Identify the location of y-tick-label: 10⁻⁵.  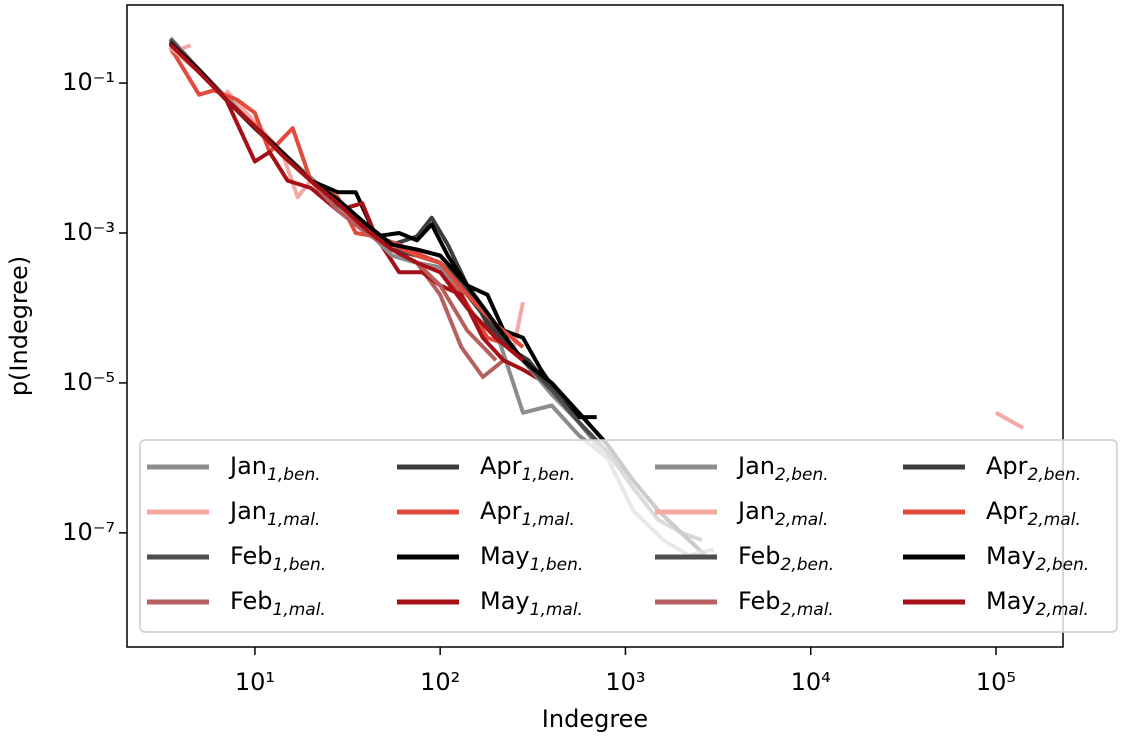
(88, 382).